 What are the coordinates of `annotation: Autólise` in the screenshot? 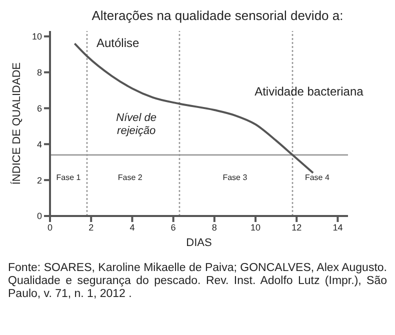 It's located at (118, 43).